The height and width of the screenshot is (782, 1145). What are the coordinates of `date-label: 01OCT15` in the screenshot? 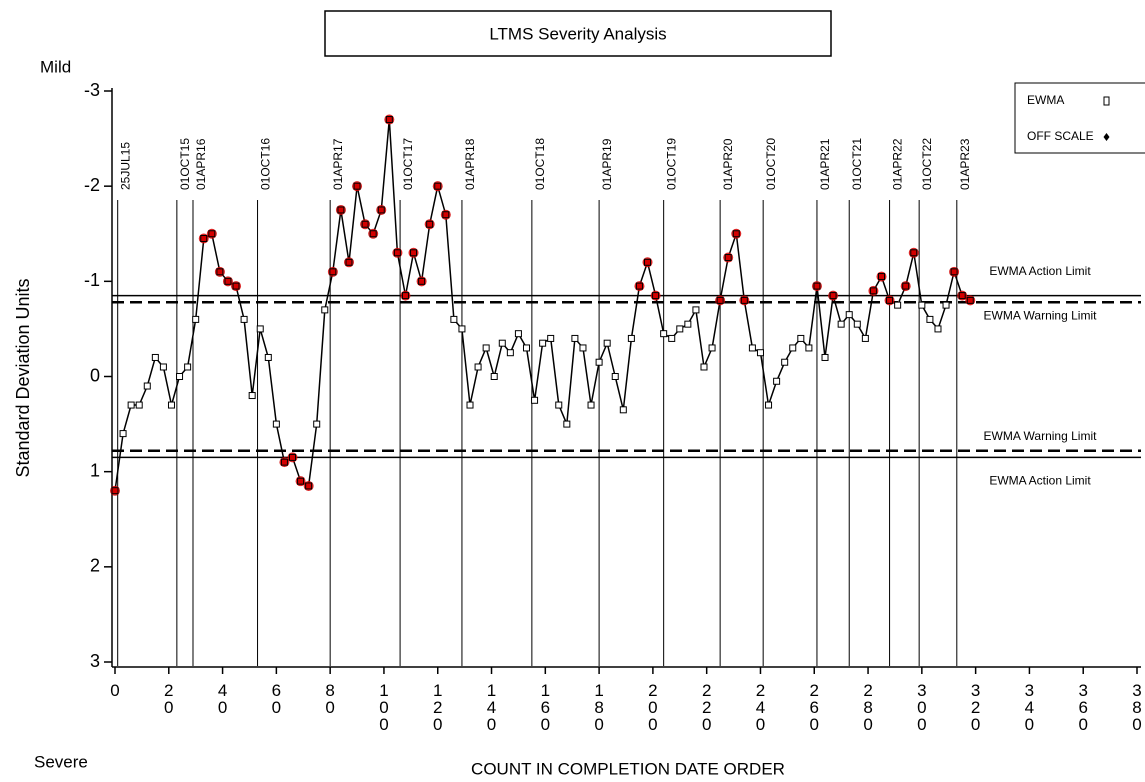 It's located at (185, 164).